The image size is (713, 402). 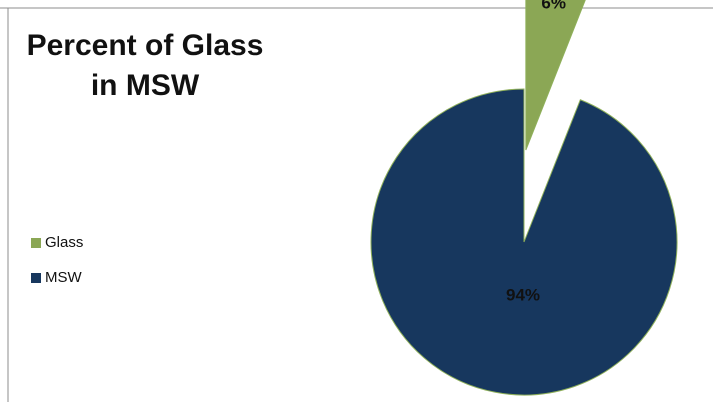 I want to click on legend-swatch-msw, so click(x=36, y=277).